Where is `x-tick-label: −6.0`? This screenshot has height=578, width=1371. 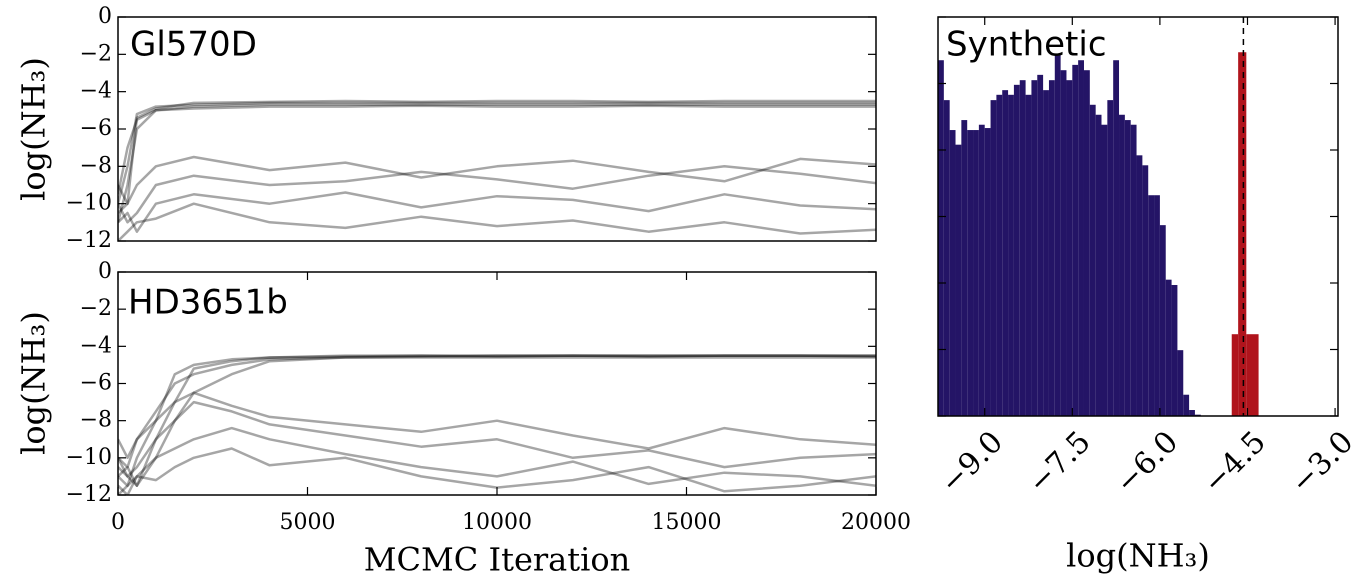
x-tick-label: −6.0 is located at coordinates (1147, 463).